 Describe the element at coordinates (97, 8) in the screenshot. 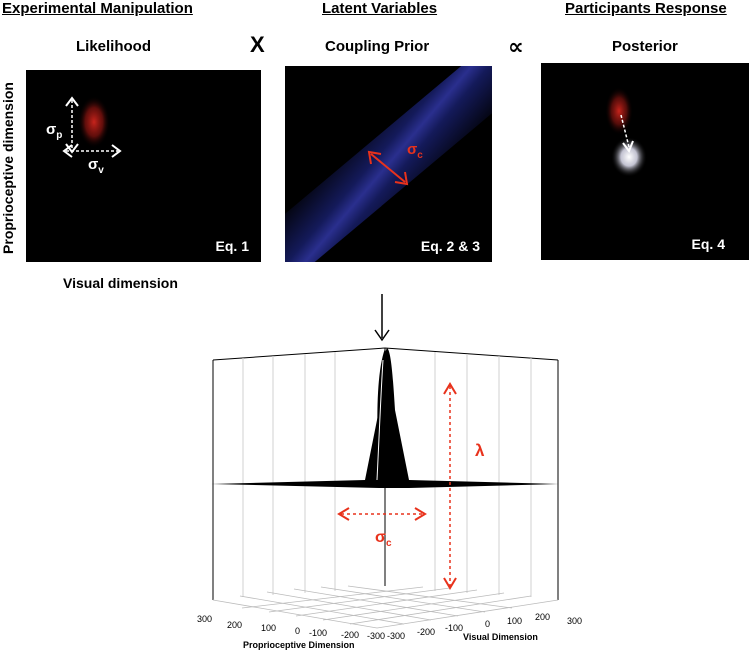

I see `header-experimental-manipulation: Experimental Manipulation` at that location.